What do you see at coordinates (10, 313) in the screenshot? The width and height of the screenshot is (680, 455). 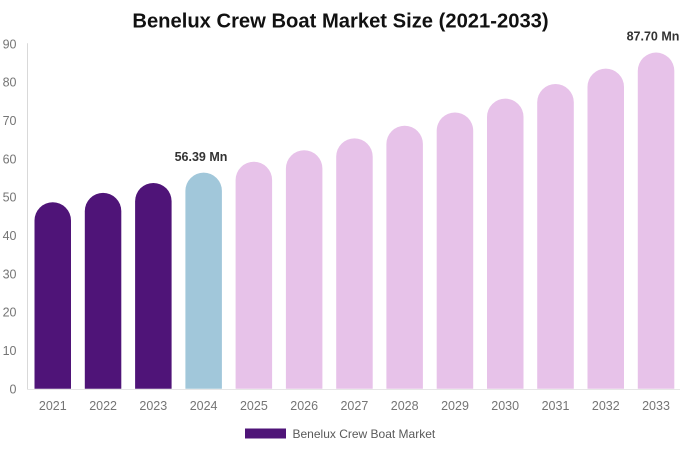 I see `svg-text: 20` at bounding box center [10, 313].